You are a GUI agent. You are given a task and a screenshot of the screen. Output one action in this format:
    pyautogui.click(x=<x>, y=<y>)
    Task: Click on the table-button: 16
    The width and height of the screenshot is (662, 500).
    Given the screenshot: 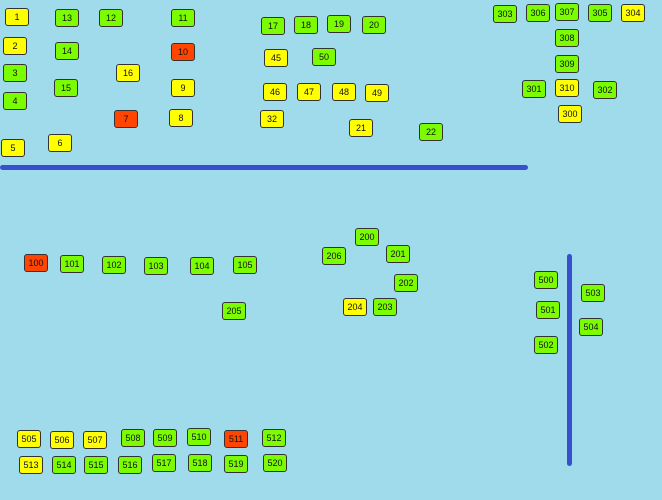 What is the action you would take?
    pyautogui.click(x=128, y=73)
    